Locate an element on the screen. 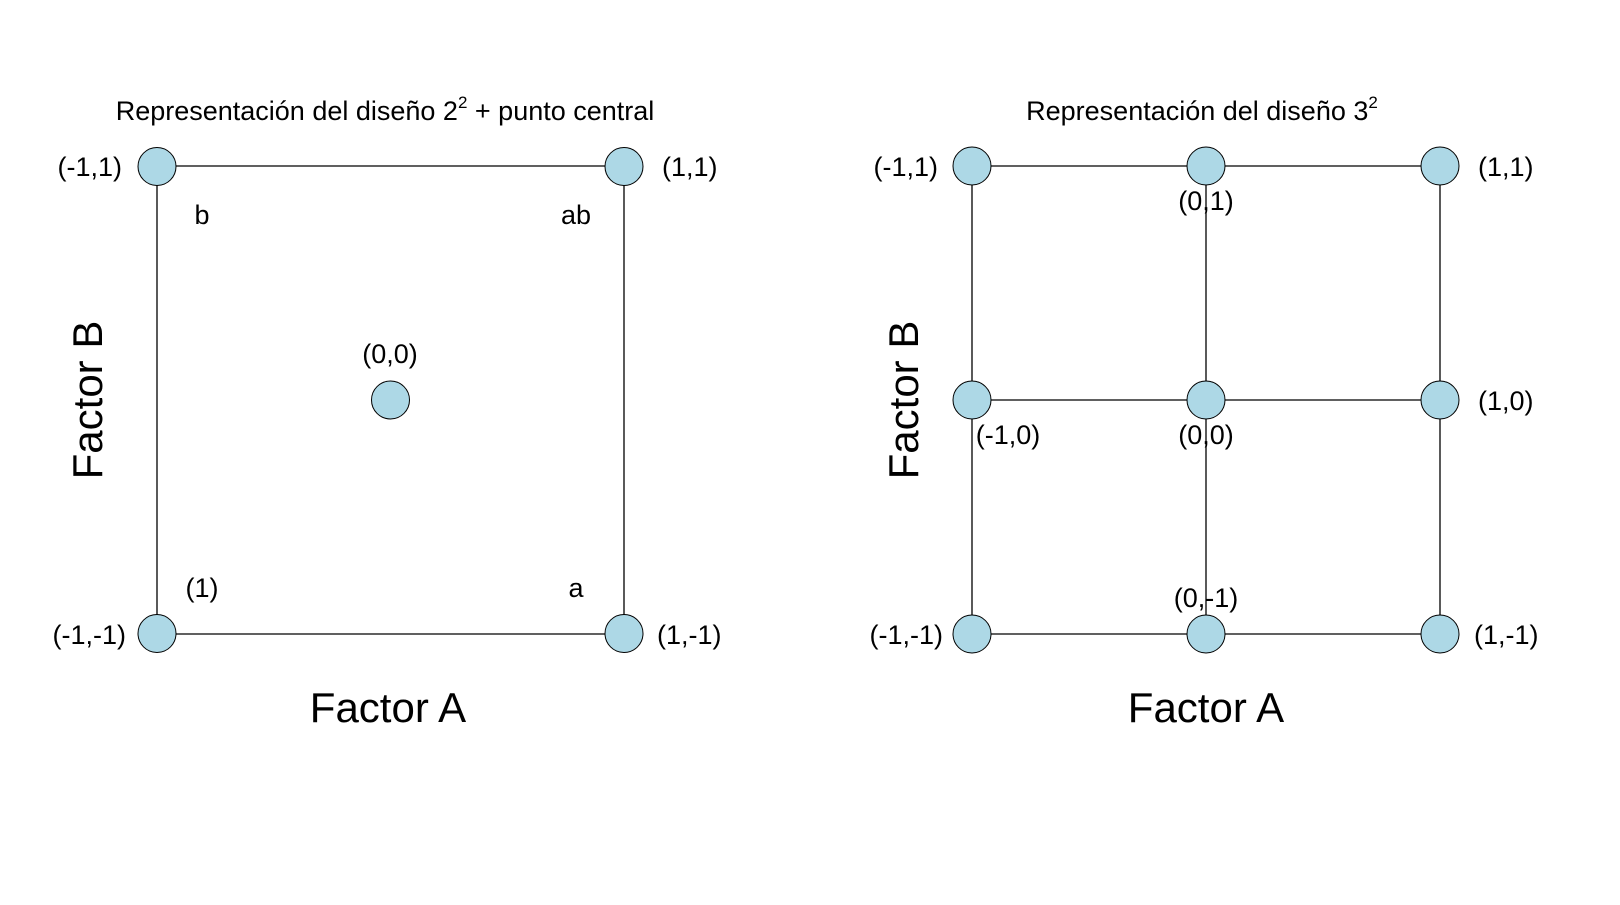 Image resolution: width=1620 pixels, height=905 pixels. right-coord-label-bm: (0,-1) is located at coordinates (1206, 598).